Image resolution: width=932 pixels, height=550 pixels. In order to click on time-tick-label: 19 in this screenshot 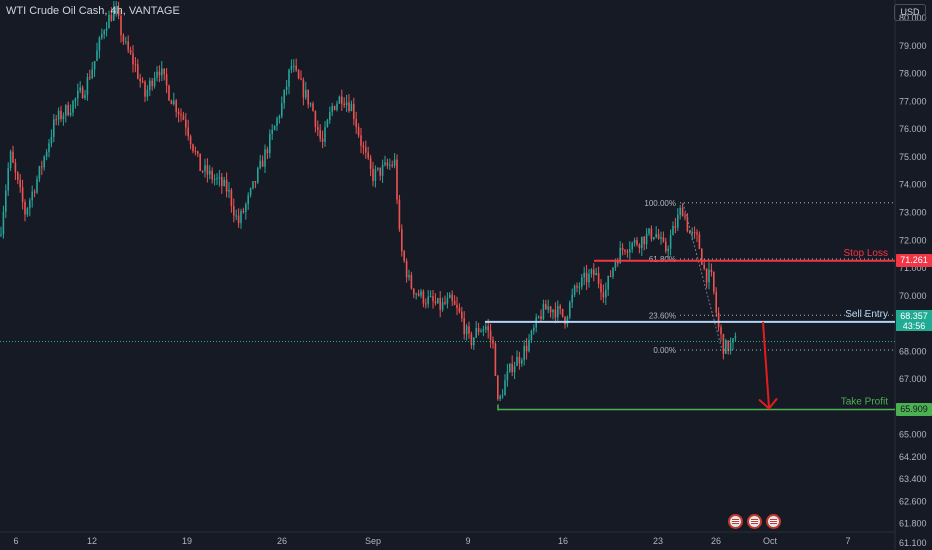, I will do `click(187, 541)`.